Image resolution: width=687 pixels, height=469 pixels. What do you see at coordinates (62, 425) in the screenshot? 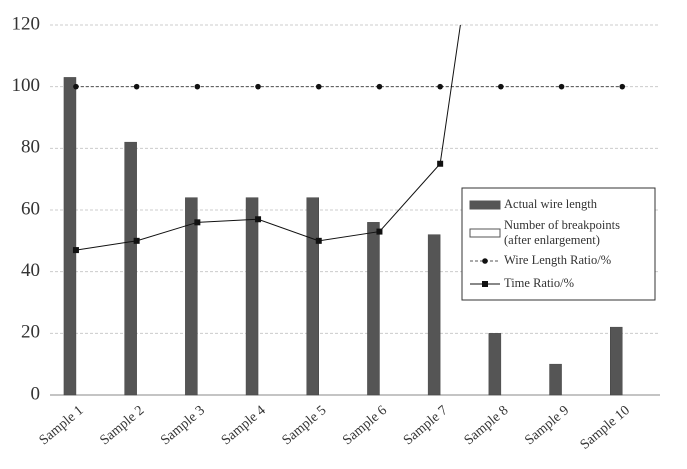
I see `x-tick-label: Sample 1` at bounding box center [62, 425].